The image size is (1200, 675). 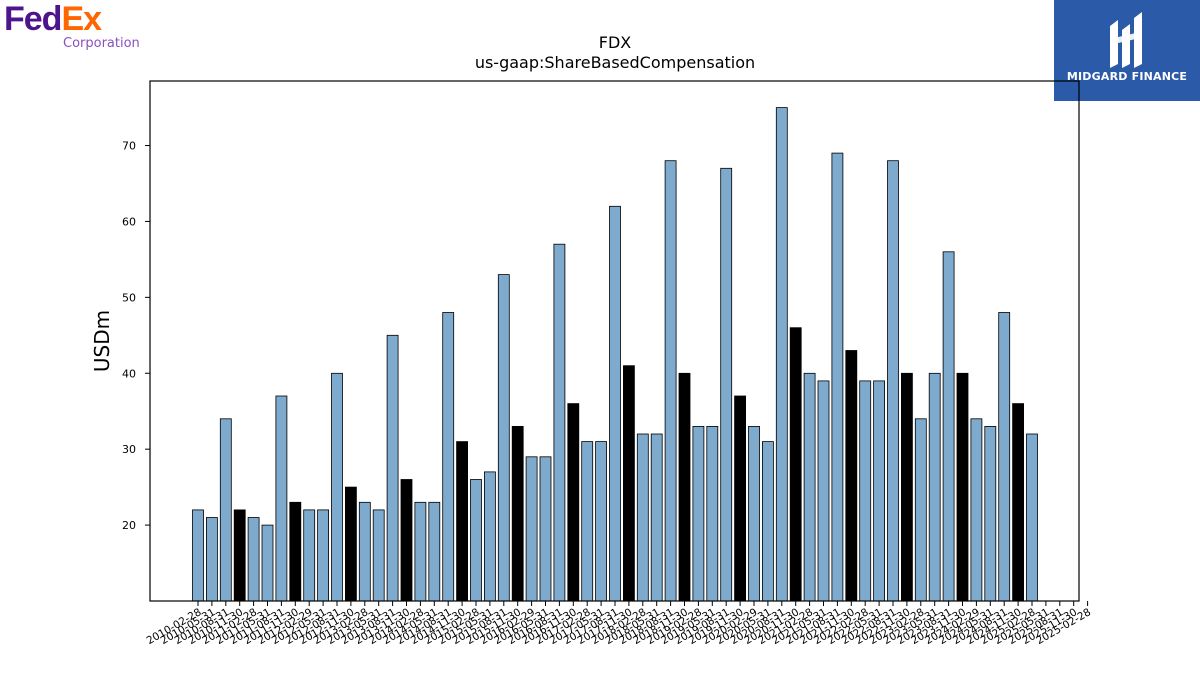 What do you see at coordinates (129, 449) in the screenshot?
I see `y-tick-label: 30` at bounding box center [129, 449].